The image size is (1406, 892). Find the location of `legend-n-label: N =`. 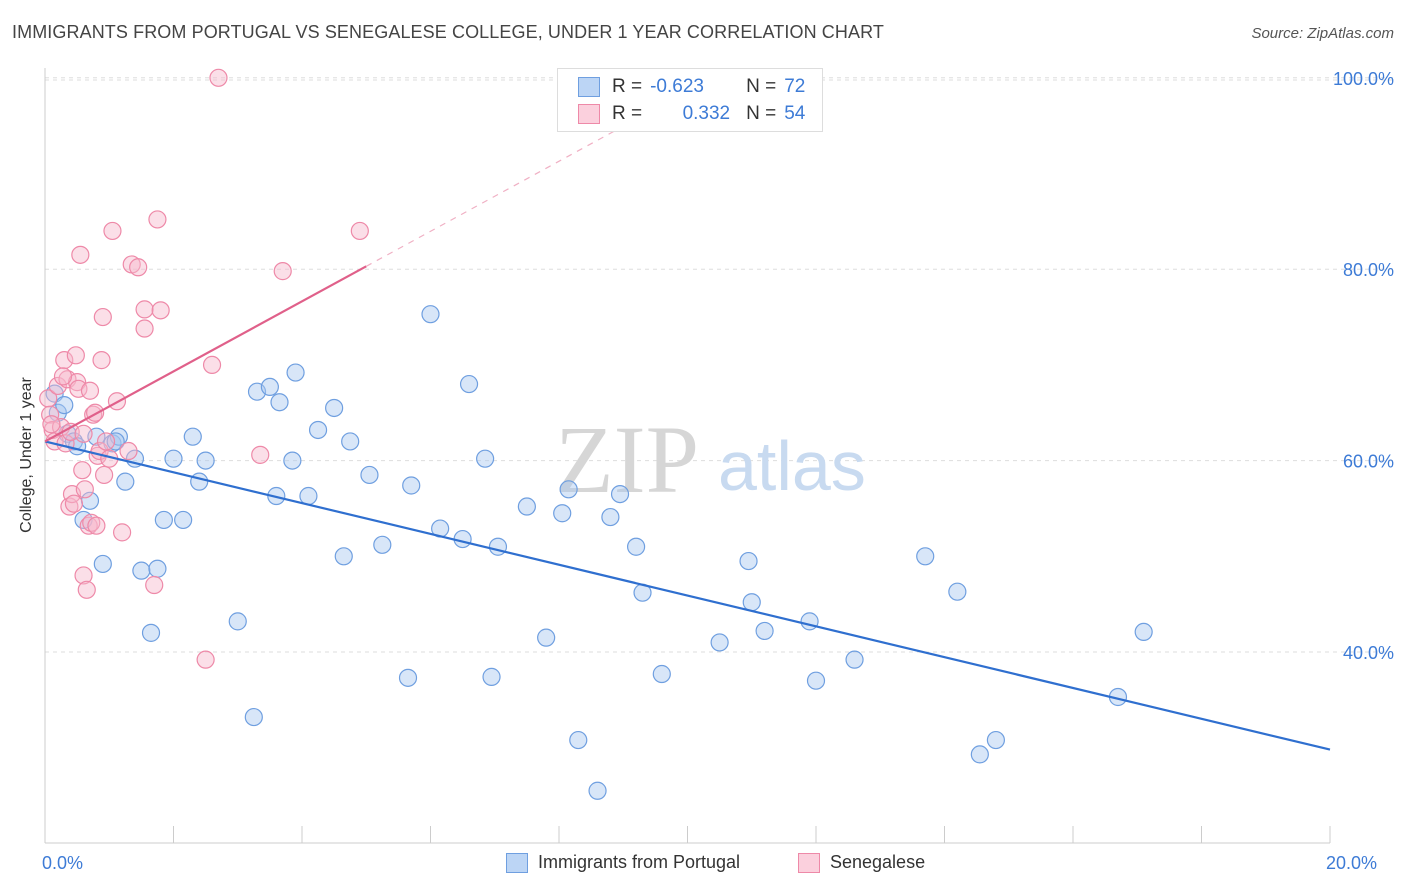

legend-n-label: N = is located at coordinates (761, 113).